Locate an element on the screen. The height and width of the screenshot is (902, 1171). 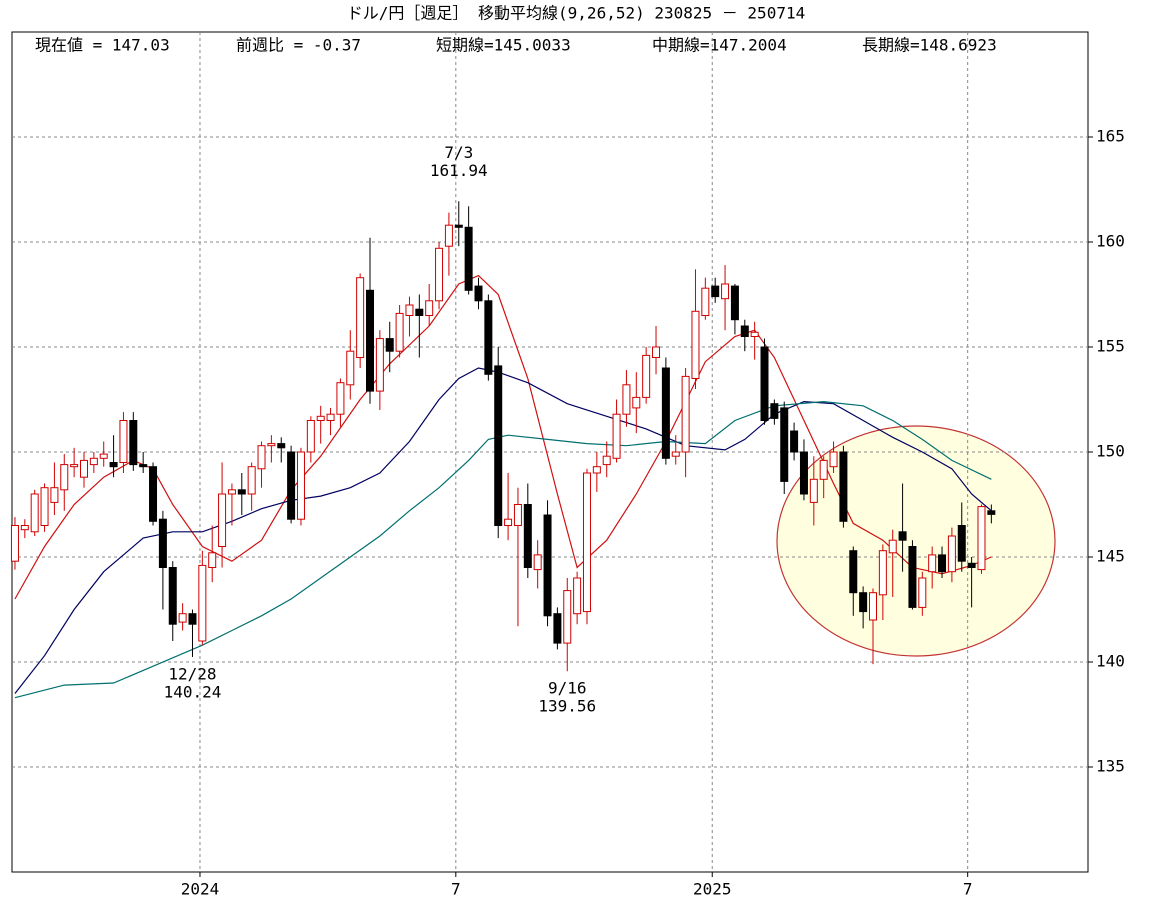
x-tick-label: 2024 is located at coordinates (200, 889).